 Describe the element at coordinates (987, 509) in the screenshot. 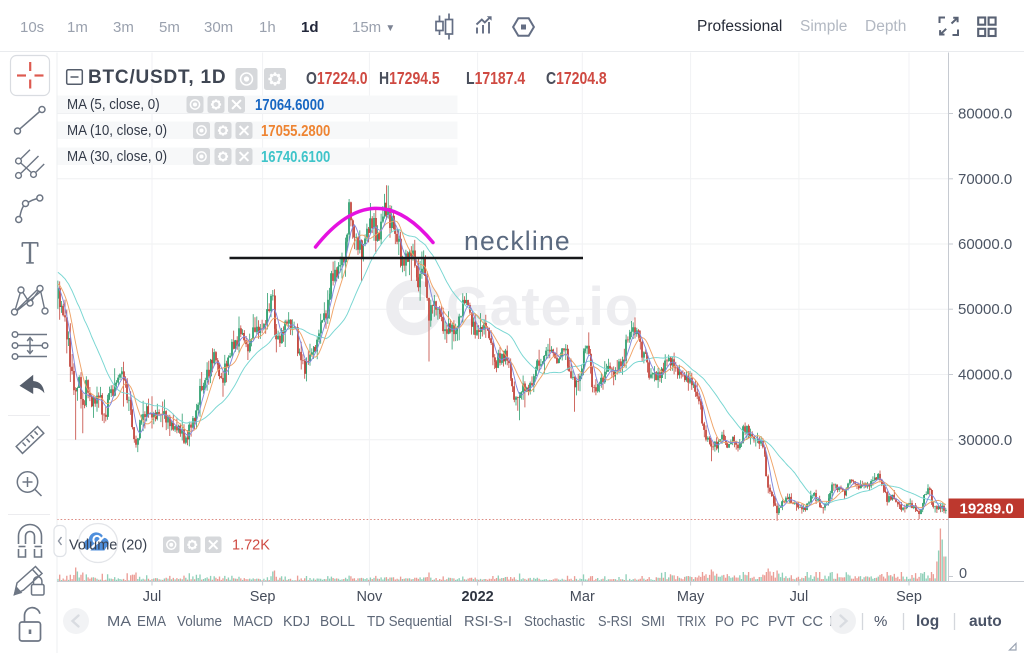

I see `svg-text: 19289.0` at that location.